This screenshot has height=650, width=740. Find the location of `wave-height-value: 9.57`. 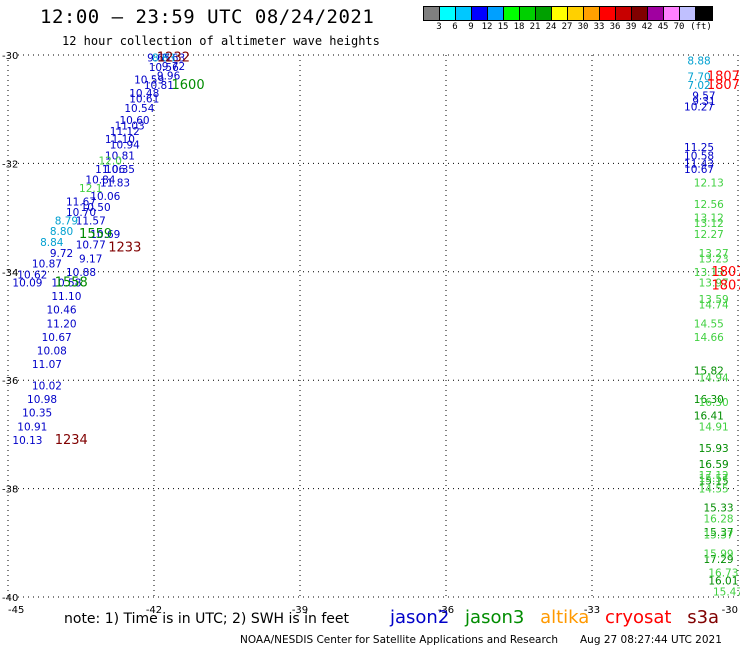

wave-height-value: 9.57 is located at coordinates (703, 97).